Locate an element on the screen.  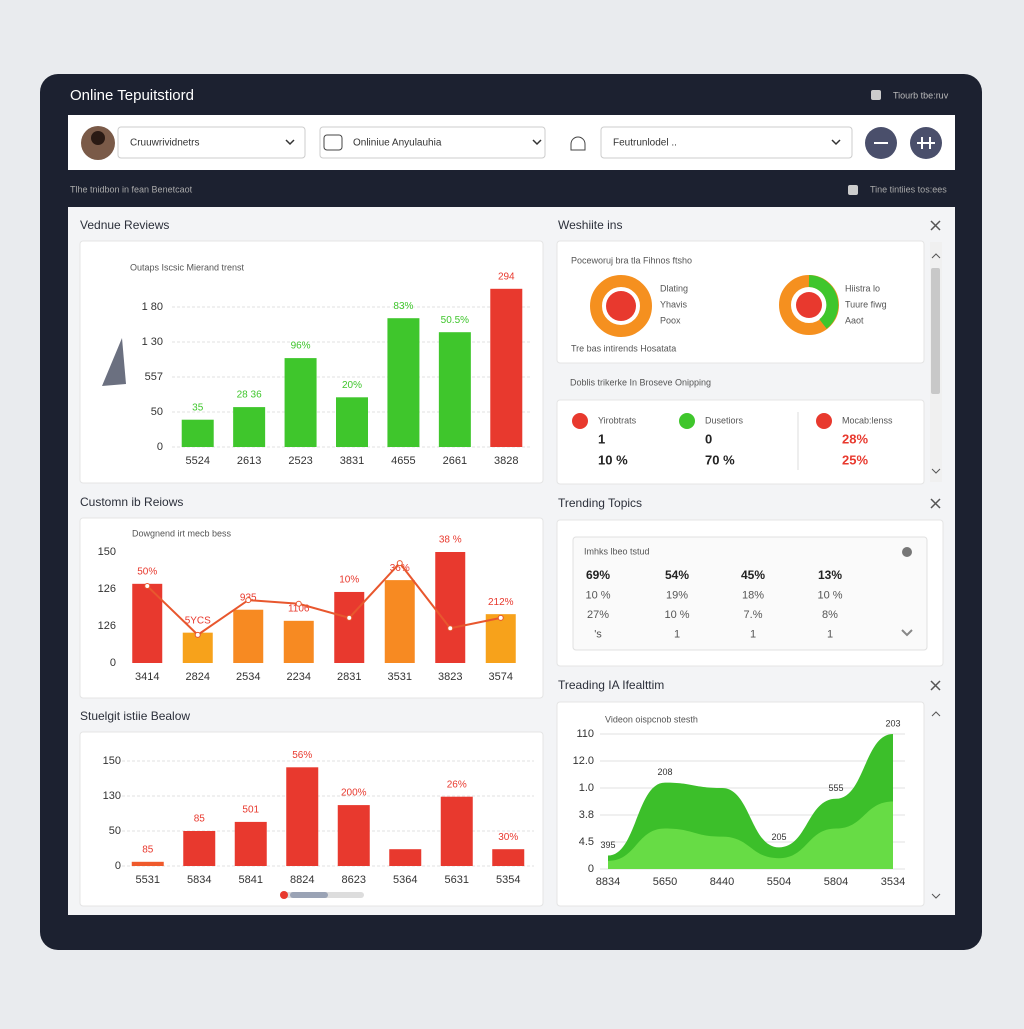
x-tick-label: 4655 is located at coordinates (403, 461).